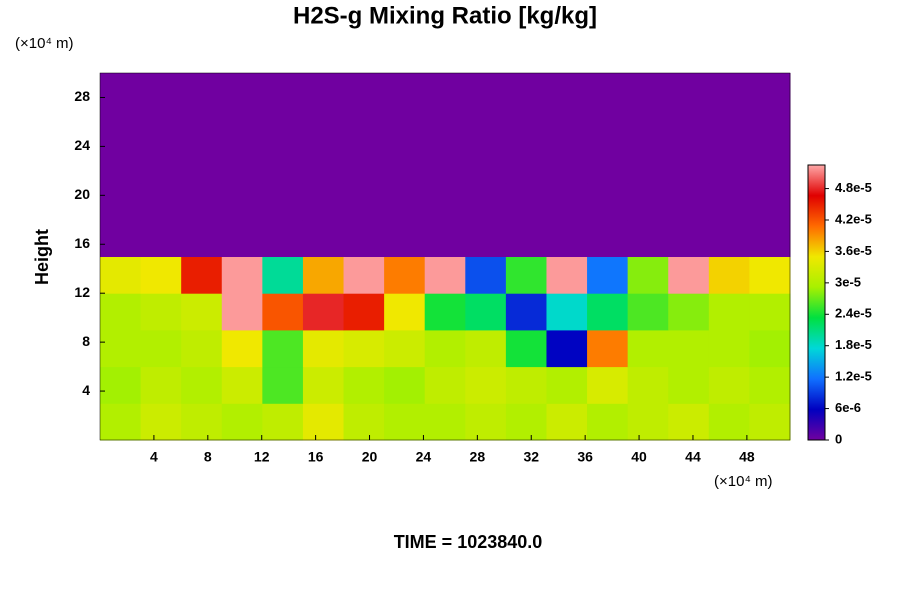 This screenshot has height=600, width=900. Describe the element at coordinates (531, 457) in the screenshot. I see `x-tick-label: 32` at that location.